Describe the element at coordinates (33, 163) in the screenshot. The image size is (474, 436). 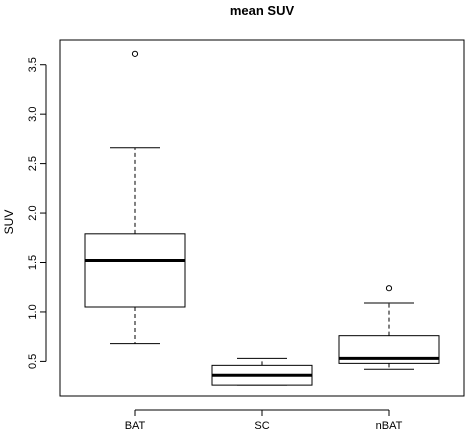
I see `y-tick-label: 2.5` at that location.